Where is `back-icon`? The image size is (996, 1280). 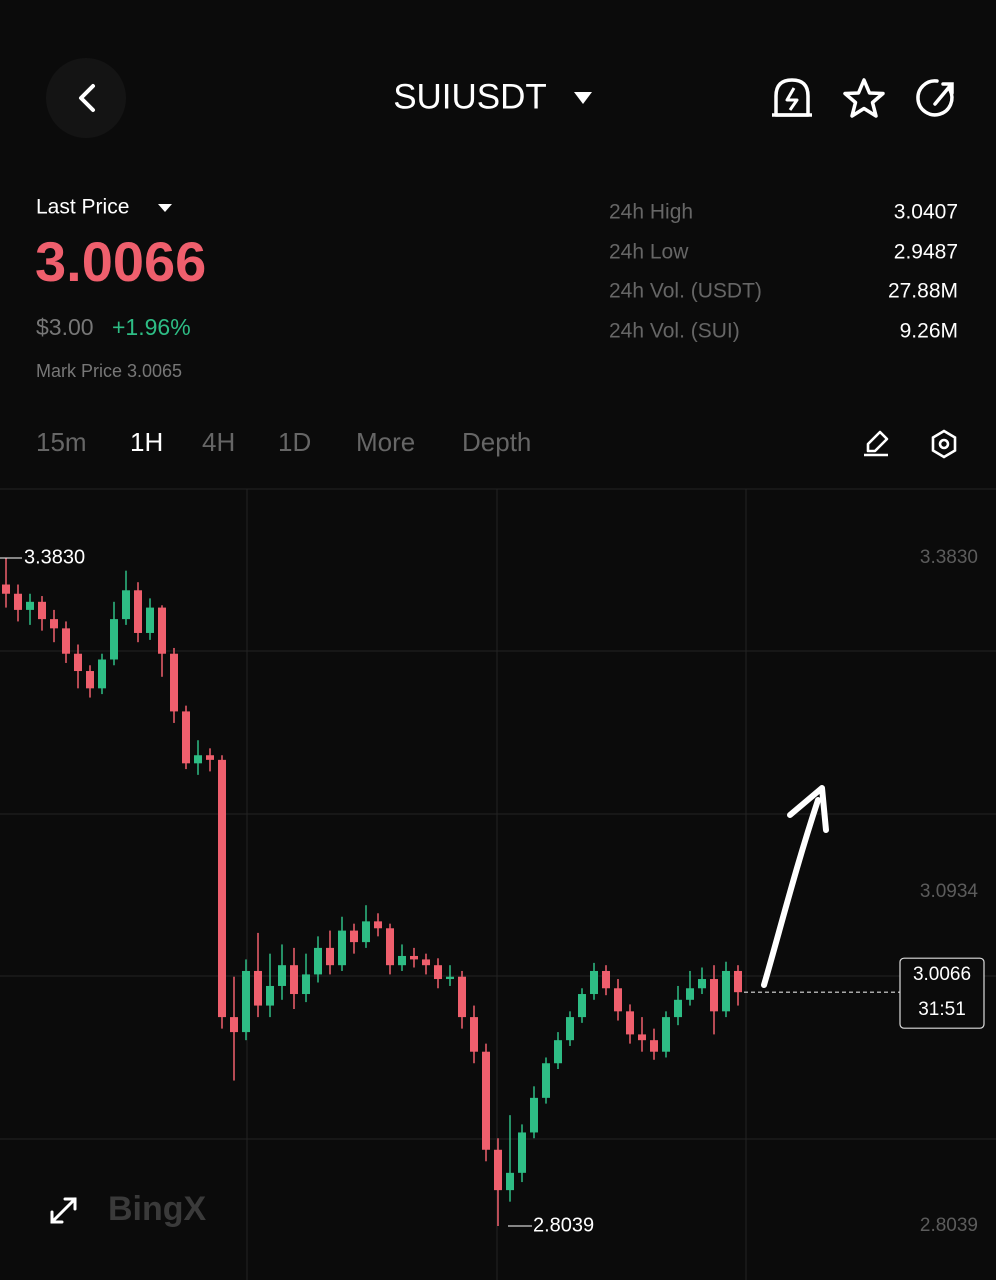 back-icon is located at coordinates (87, 98).